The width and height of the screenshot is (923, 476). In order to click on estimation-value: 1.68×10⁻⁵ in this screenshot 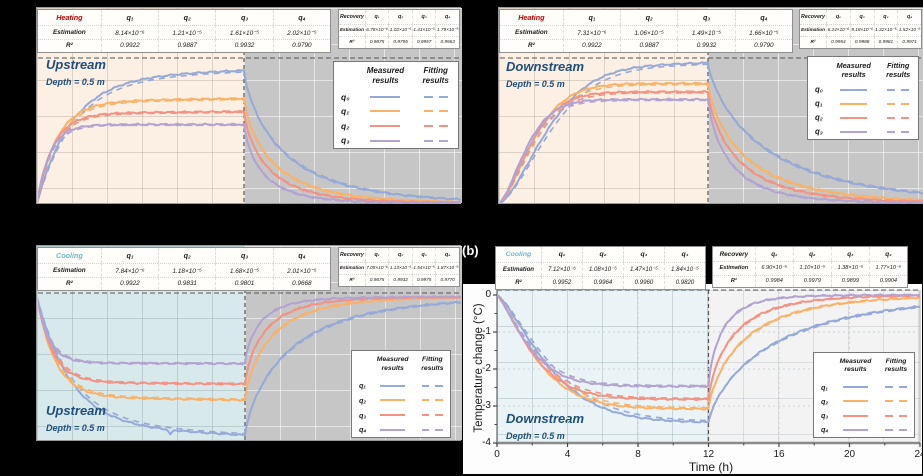, I will do `click(244, 270)`.